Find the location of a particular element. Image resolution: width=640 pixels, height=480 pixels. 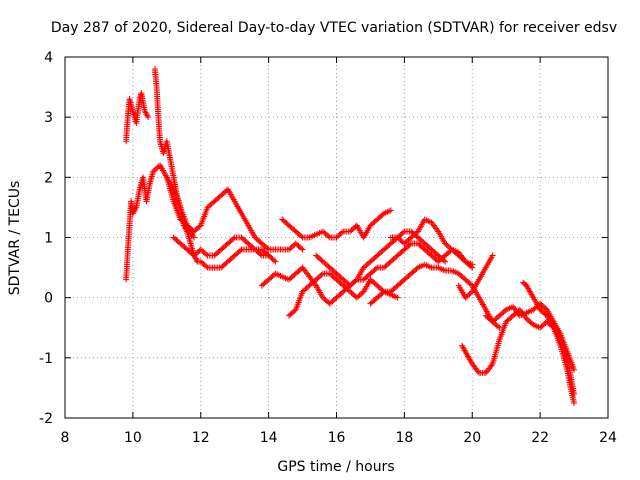

x-tick-label: 18 is located at coordinates (404, 438).